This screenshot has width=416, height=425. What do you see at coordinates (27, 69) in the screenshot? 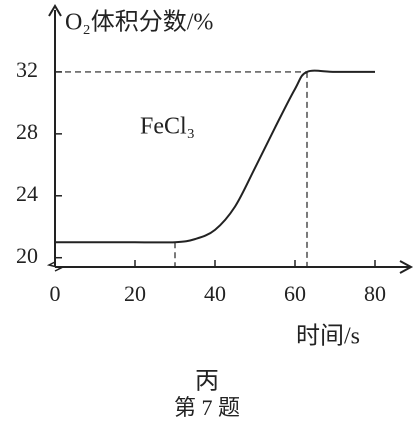
I see `y-tick-label: 32` at bounding box center [27, 69].